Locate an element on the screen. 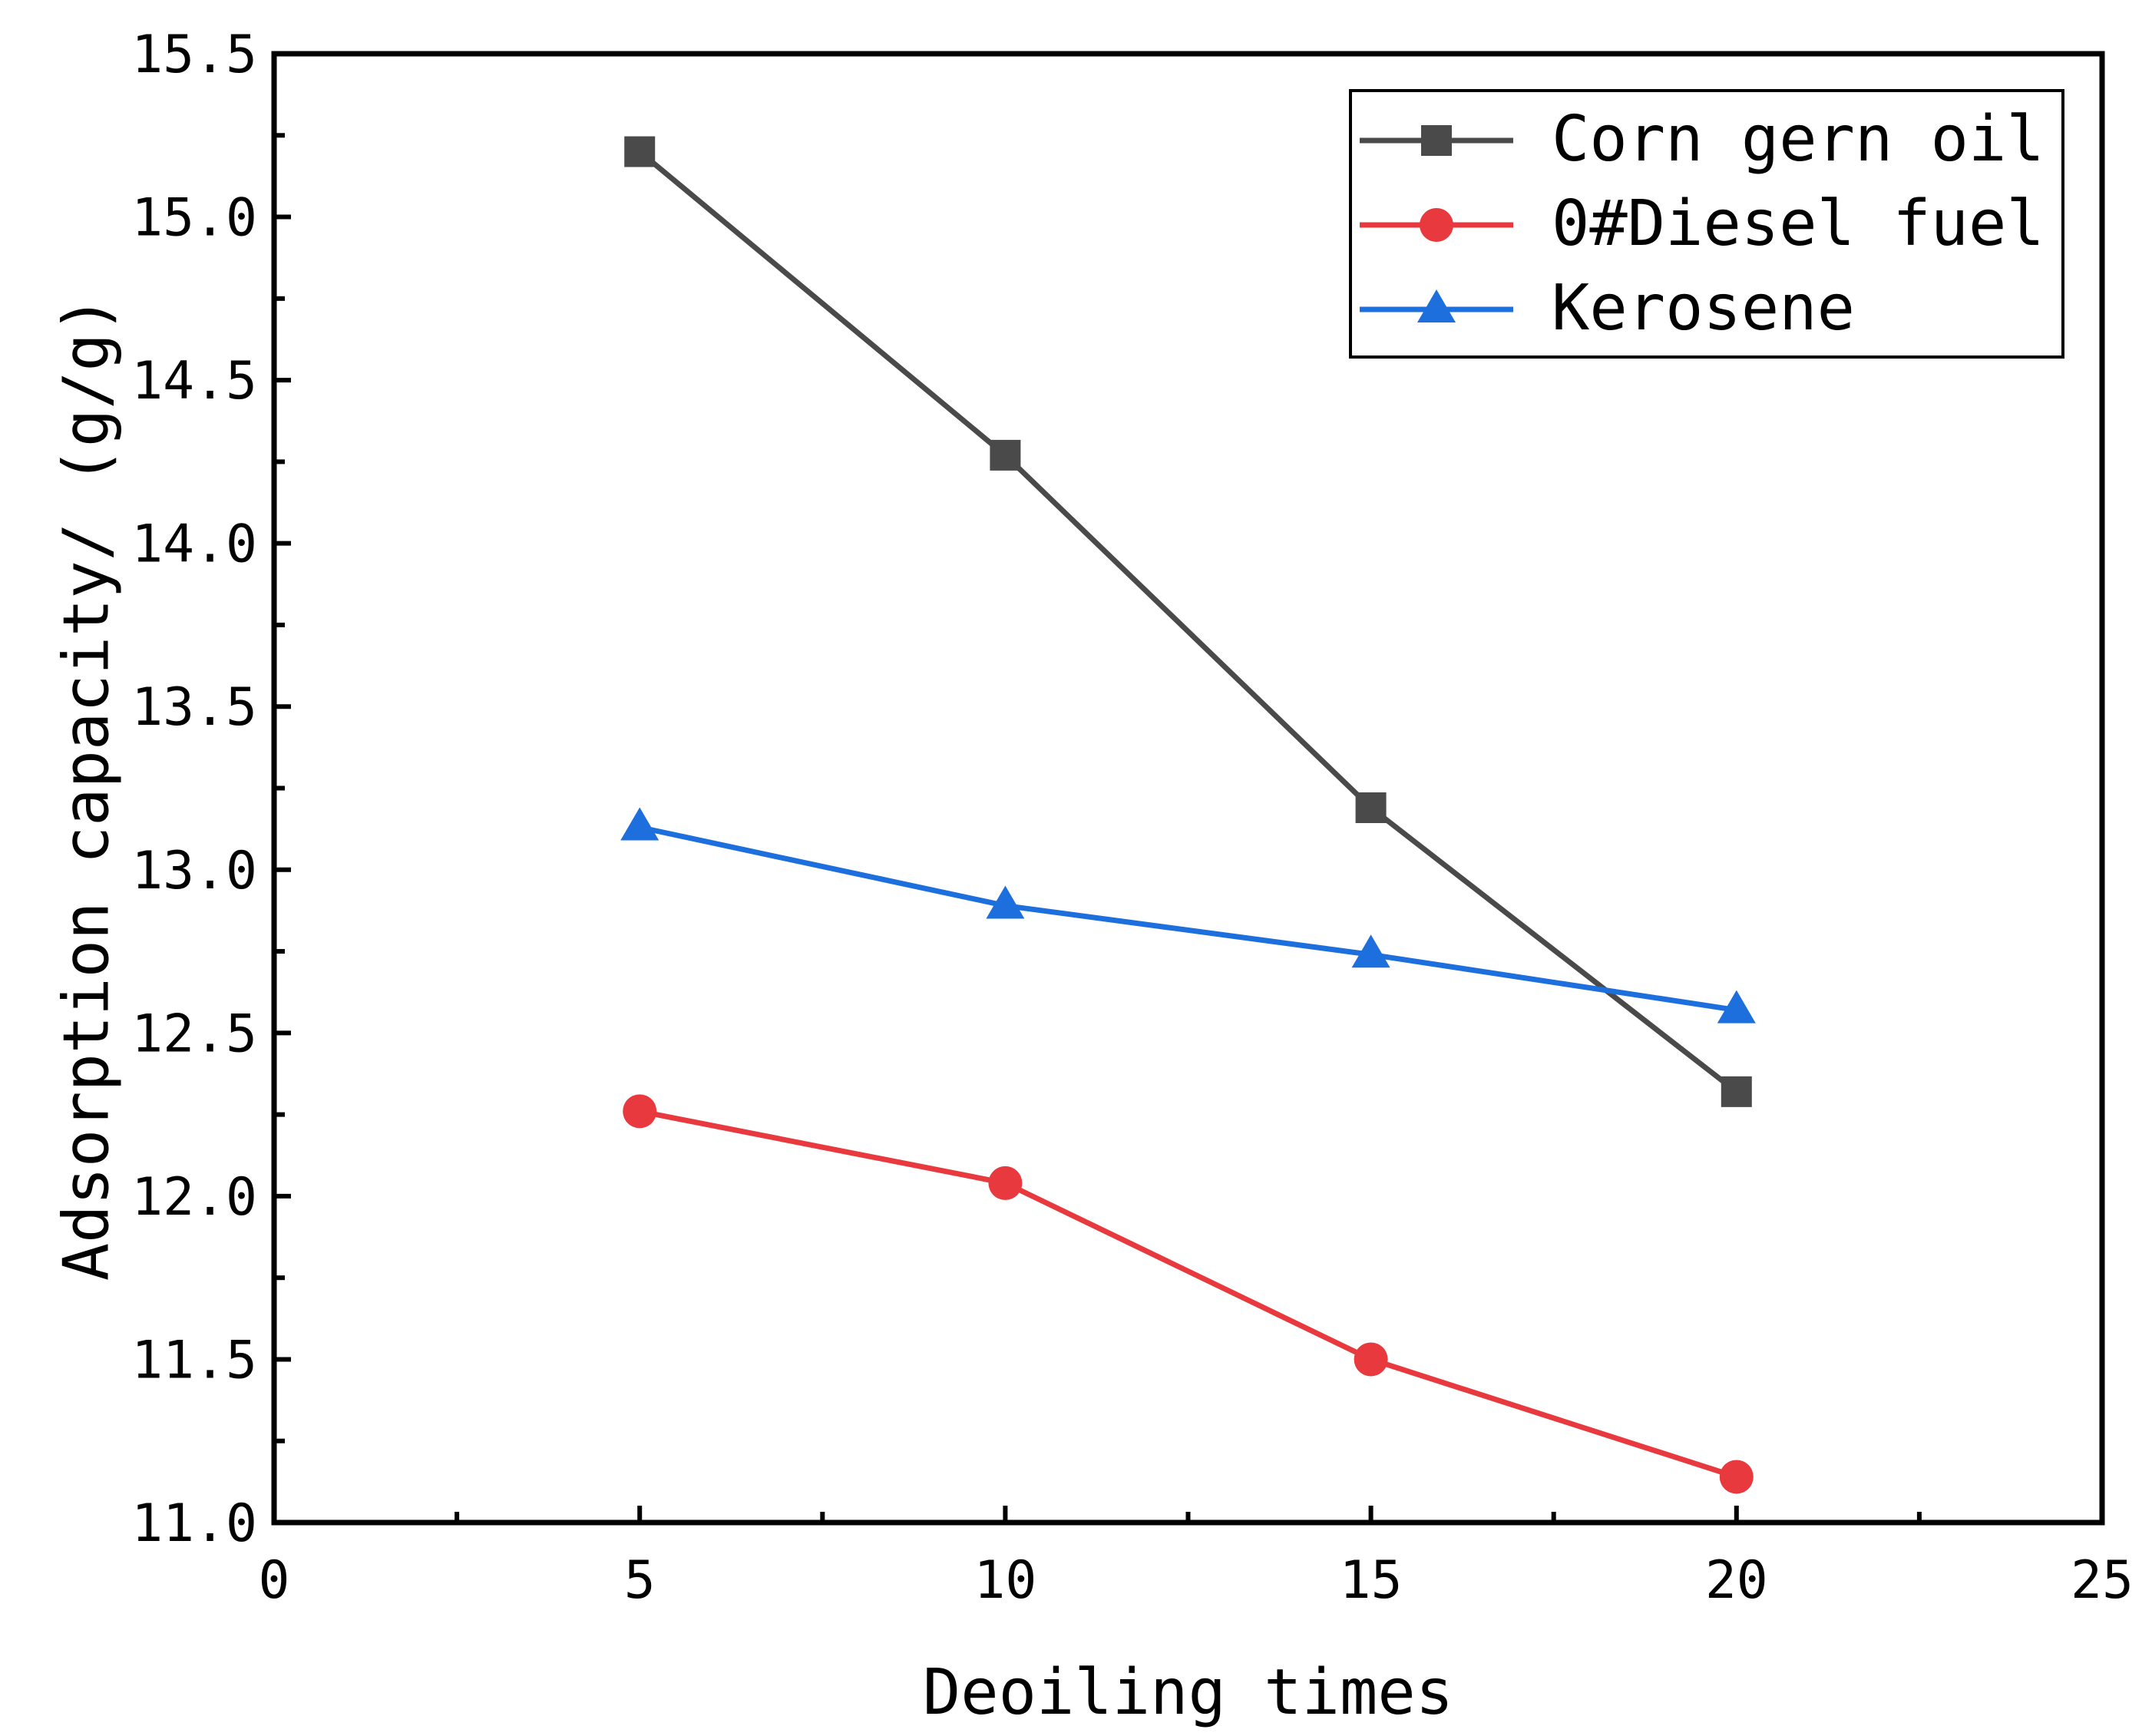  legend-label-0-diesel-fuel: 0#Diesel fuel is located at coordinates (1798, 224).